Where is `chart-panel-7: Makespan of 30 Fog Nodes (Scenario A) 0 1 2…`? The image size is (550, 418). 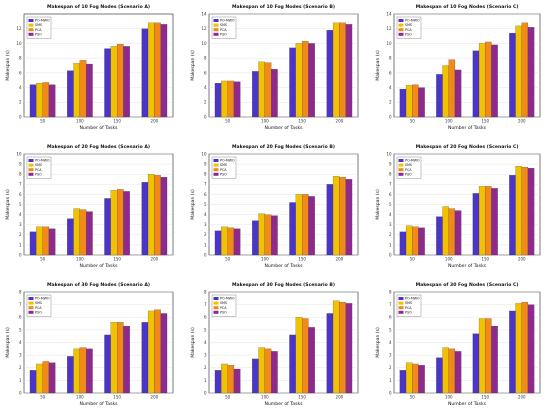 chart-panel-7: Makespan of 30 Fog Nodes (Scenario A) 0 1 2… is located at coordinates (91, 345).